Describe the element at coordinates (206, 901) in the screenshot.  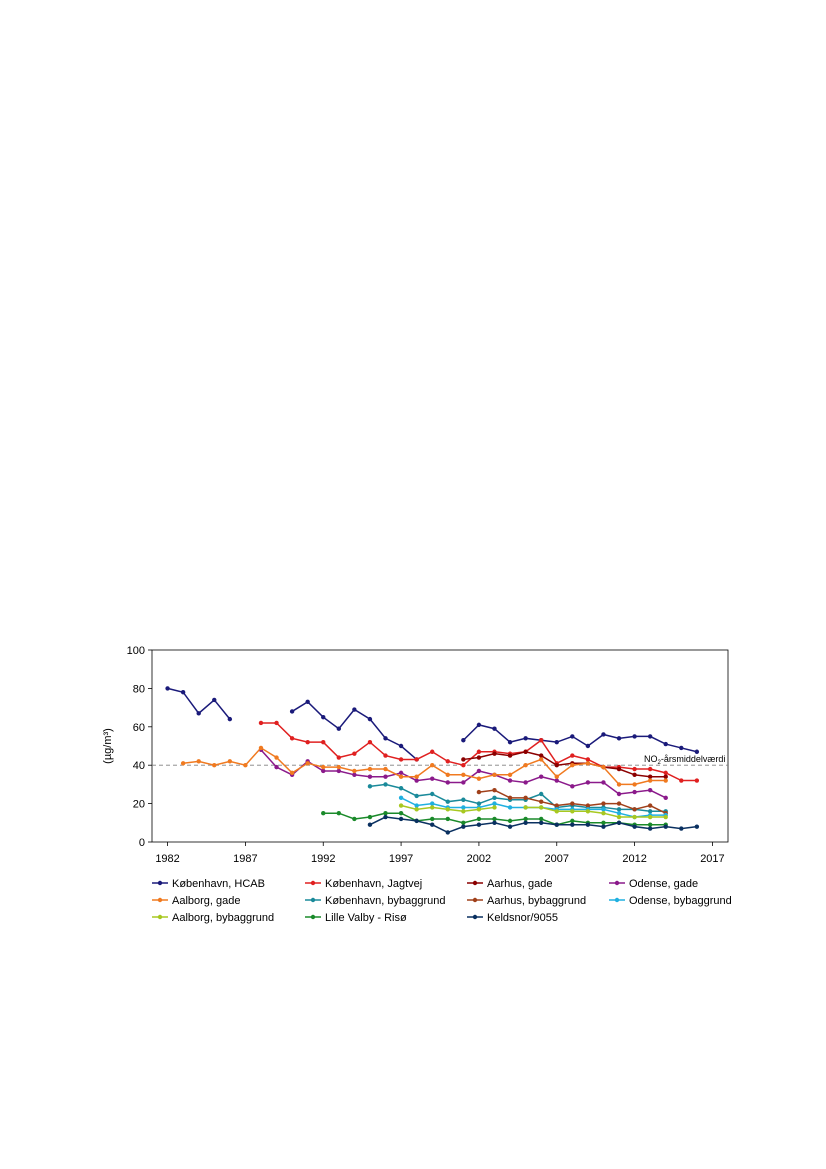
I see `legend-label: Aalborg, gade` at that location.